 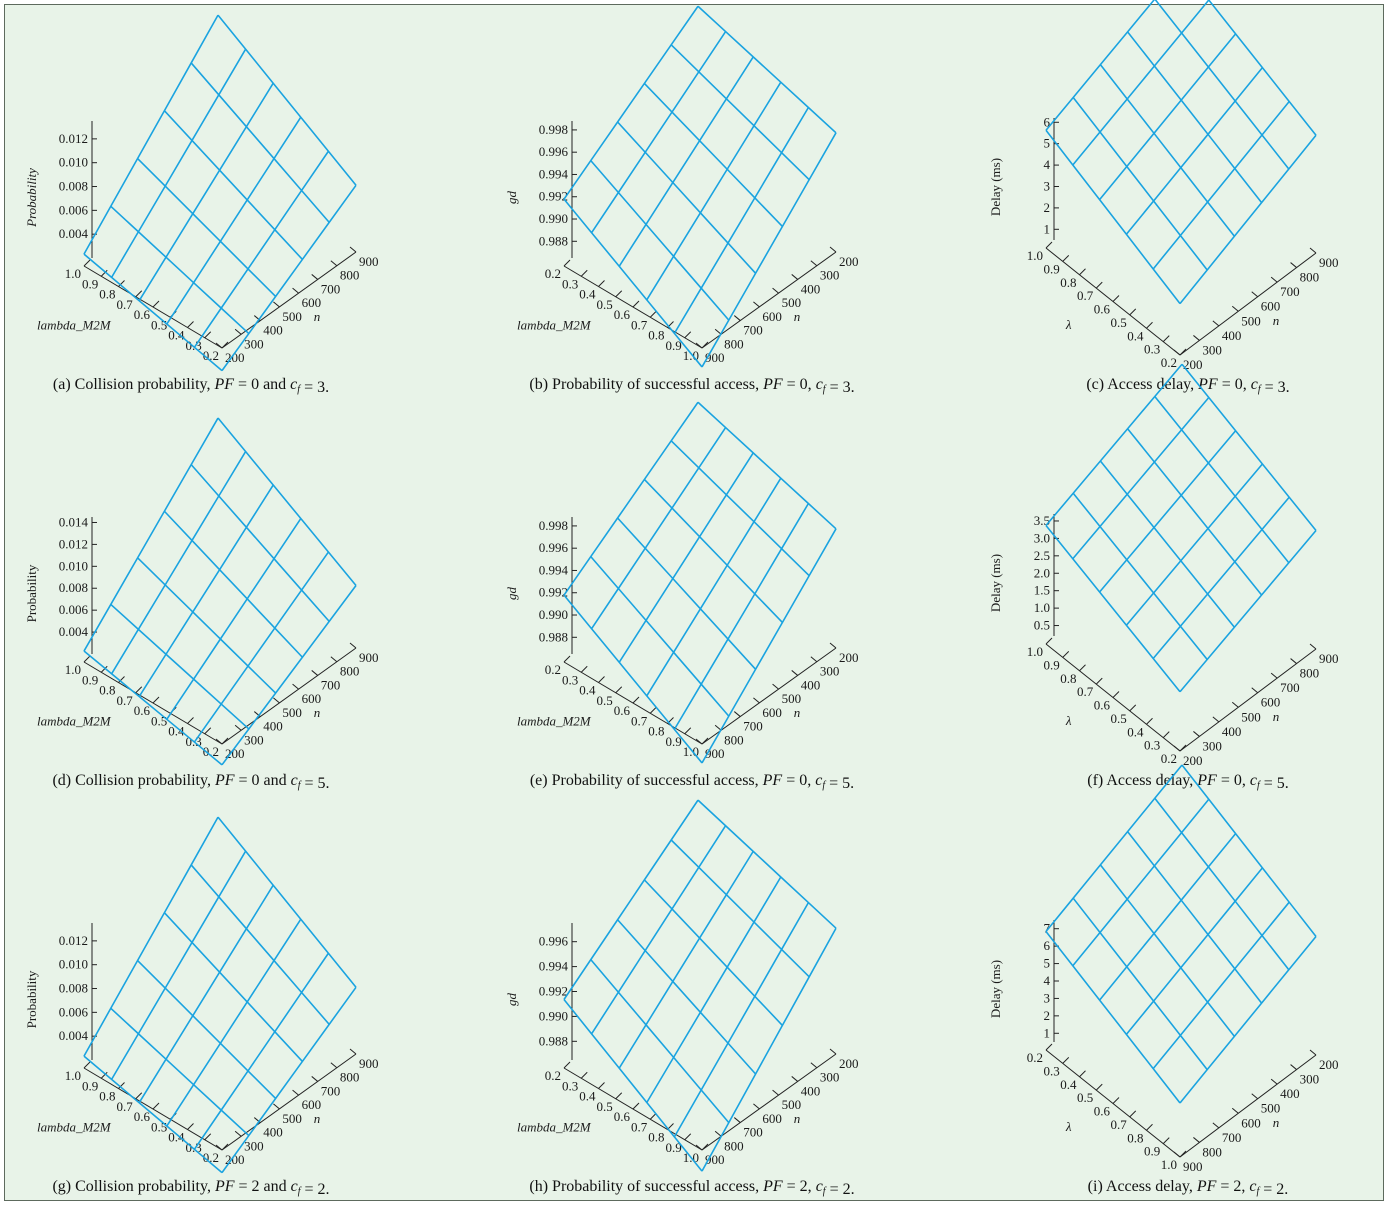 I want to click on z-tick-label: 0.008, so click(x=73, y=988).